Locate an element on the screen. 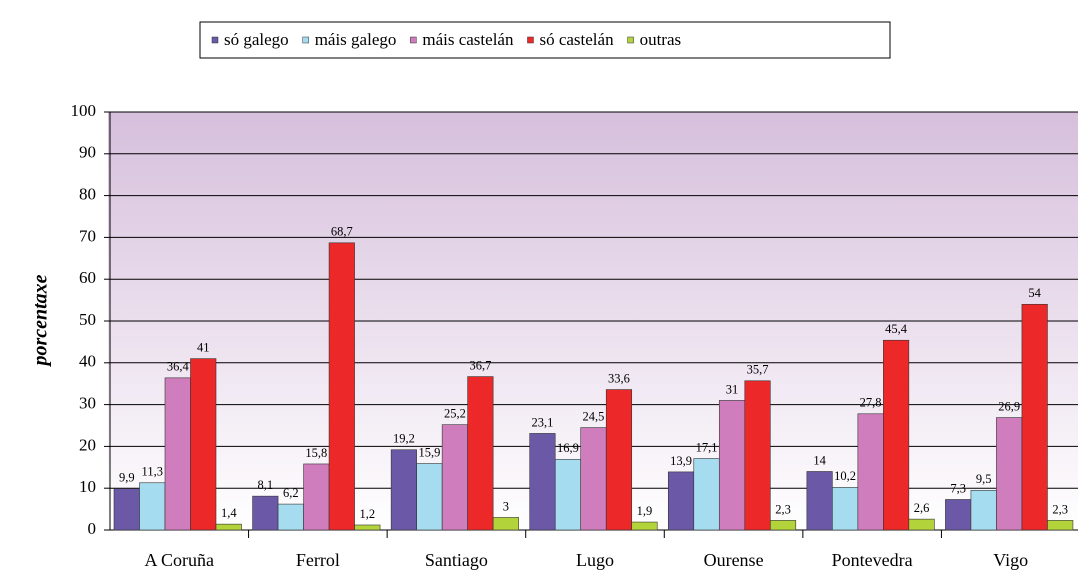 The height and width of the screenshot is (574, 1078). value-label: 3 is located at coordinates (506, 506).